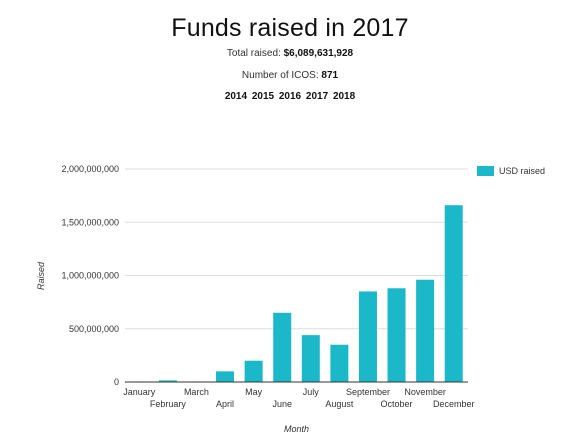 This screenshot has width=580, height=448. What do you see at coordinates (139, 392) in the screenshot?
I see `x-tick-label: January` at bounding box center [139, 392].